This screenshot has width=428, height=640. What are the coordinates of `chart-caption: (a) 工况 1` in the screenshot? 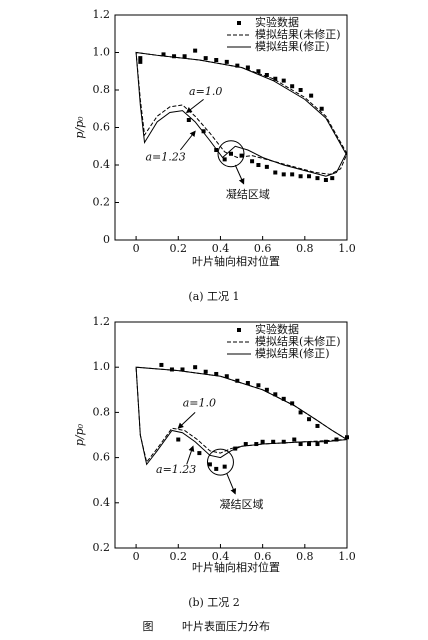 It's located at (213, 296).